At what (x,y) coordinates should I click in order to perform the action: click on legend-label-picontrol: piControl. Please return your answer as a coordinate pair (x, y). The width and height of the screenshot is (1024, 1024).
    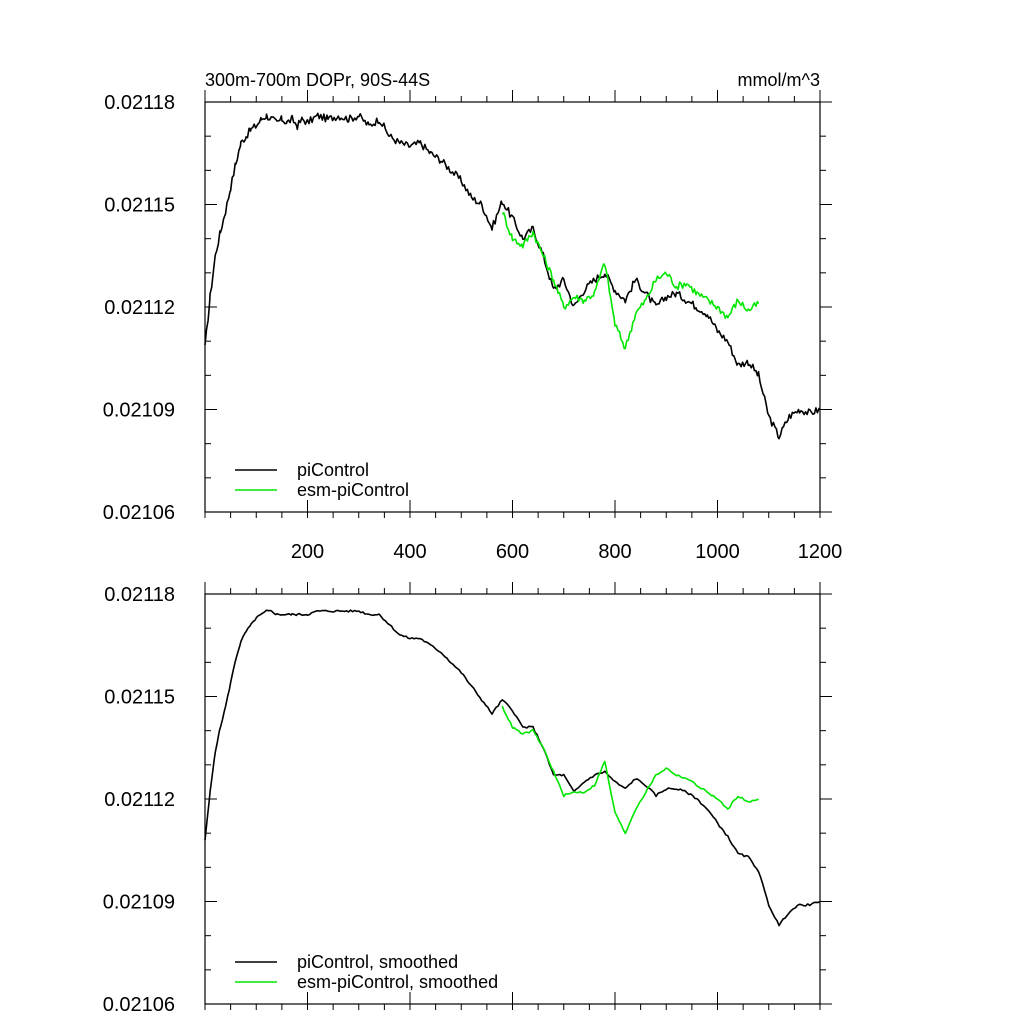
    Looking at the image, I should click on (333, 470).